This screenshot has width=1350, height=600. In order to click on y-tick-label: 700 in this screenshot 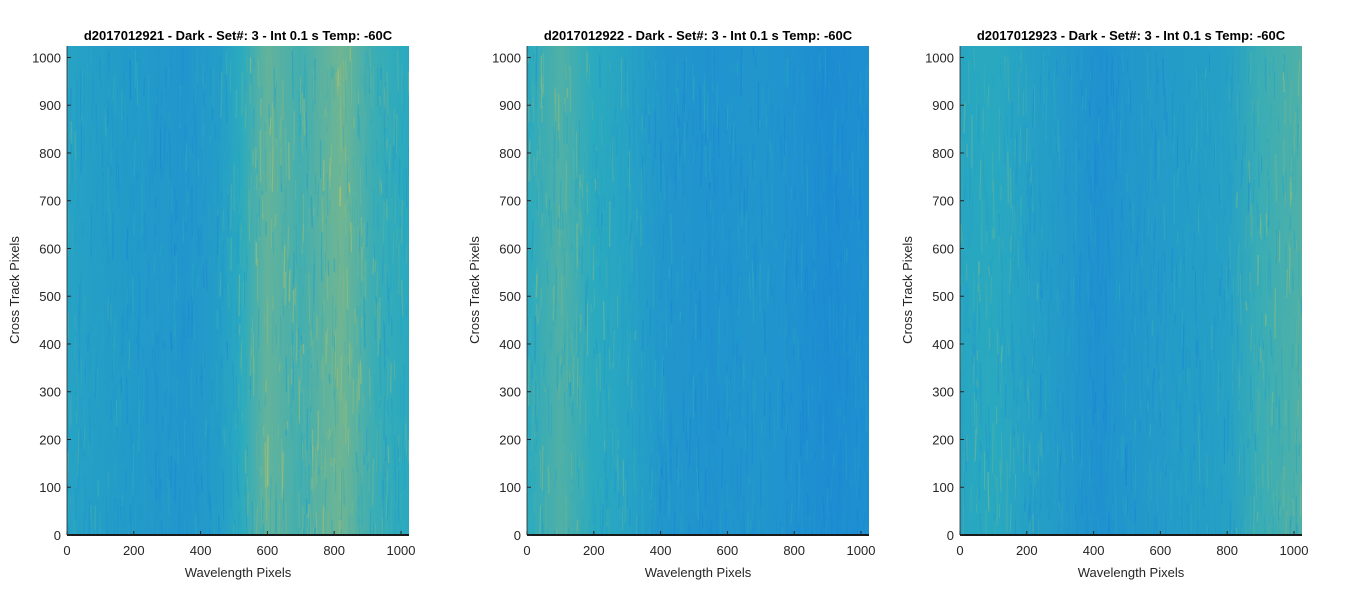, I will do `click(50, 201)`.